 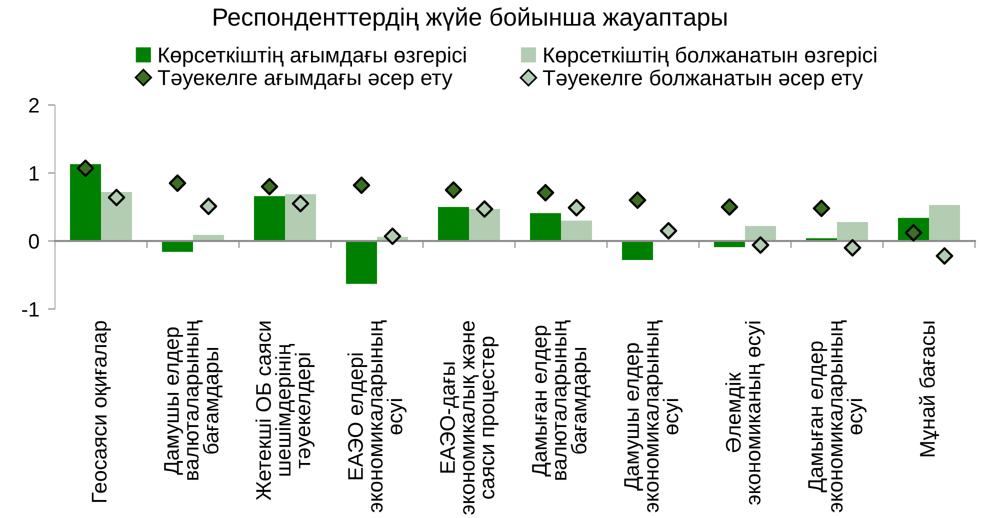 What do you see at coordinates (702, 79) in the screenshot?
I see `legend-label: Тәуекелге болжанатын әсер ету` at bounding box center [702, 79].